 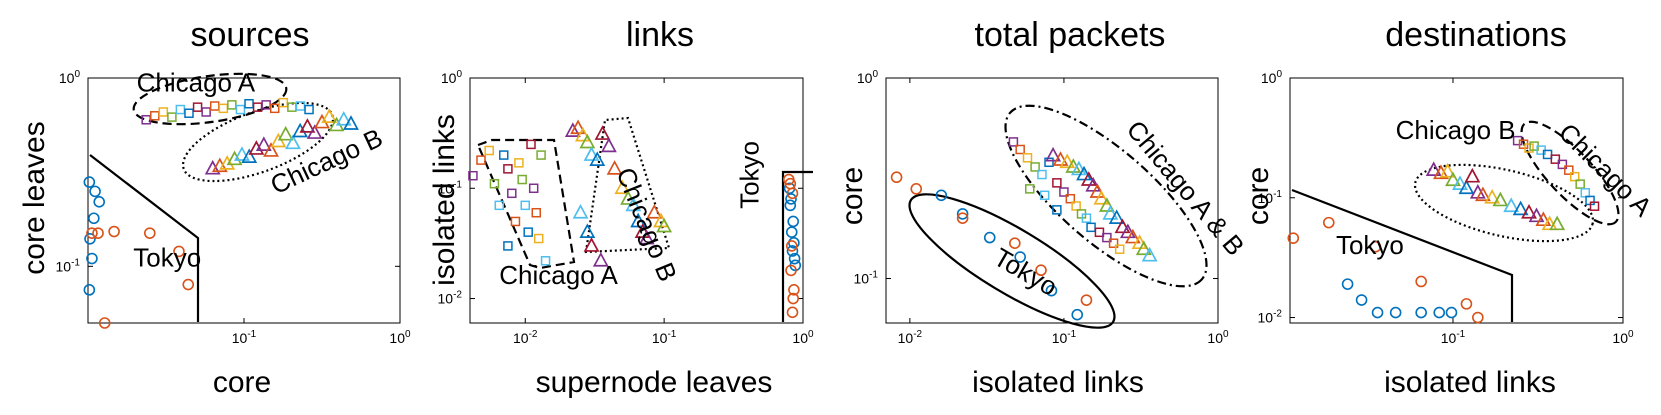 What do you see at coordinates (664, 337) in the screenshot?
I see `links-xtick-label: 10⁻¹` at bounding box center [664, 337].